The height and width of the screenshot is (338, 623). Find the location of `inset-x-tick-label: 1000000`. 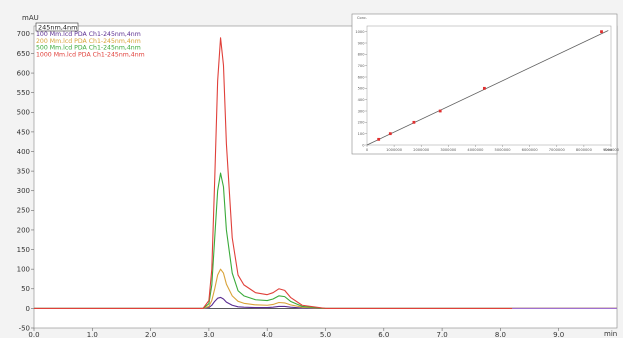

inset-x-tick-label: 1000000 is located at coordinates (394, 150).